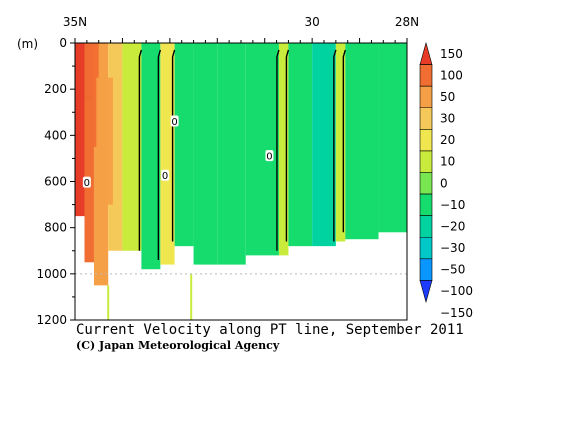 The width and height of the screenshot is (570, 423). I want to click on contour-label-3: 0, so click(269, 157).